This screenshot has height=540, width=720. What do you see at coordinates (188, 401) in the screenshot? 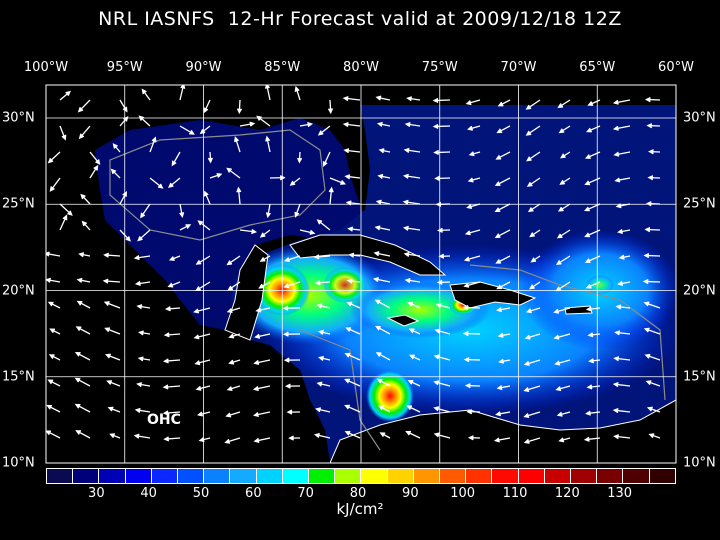
I see `central-america` at bounding box center [188, 401].